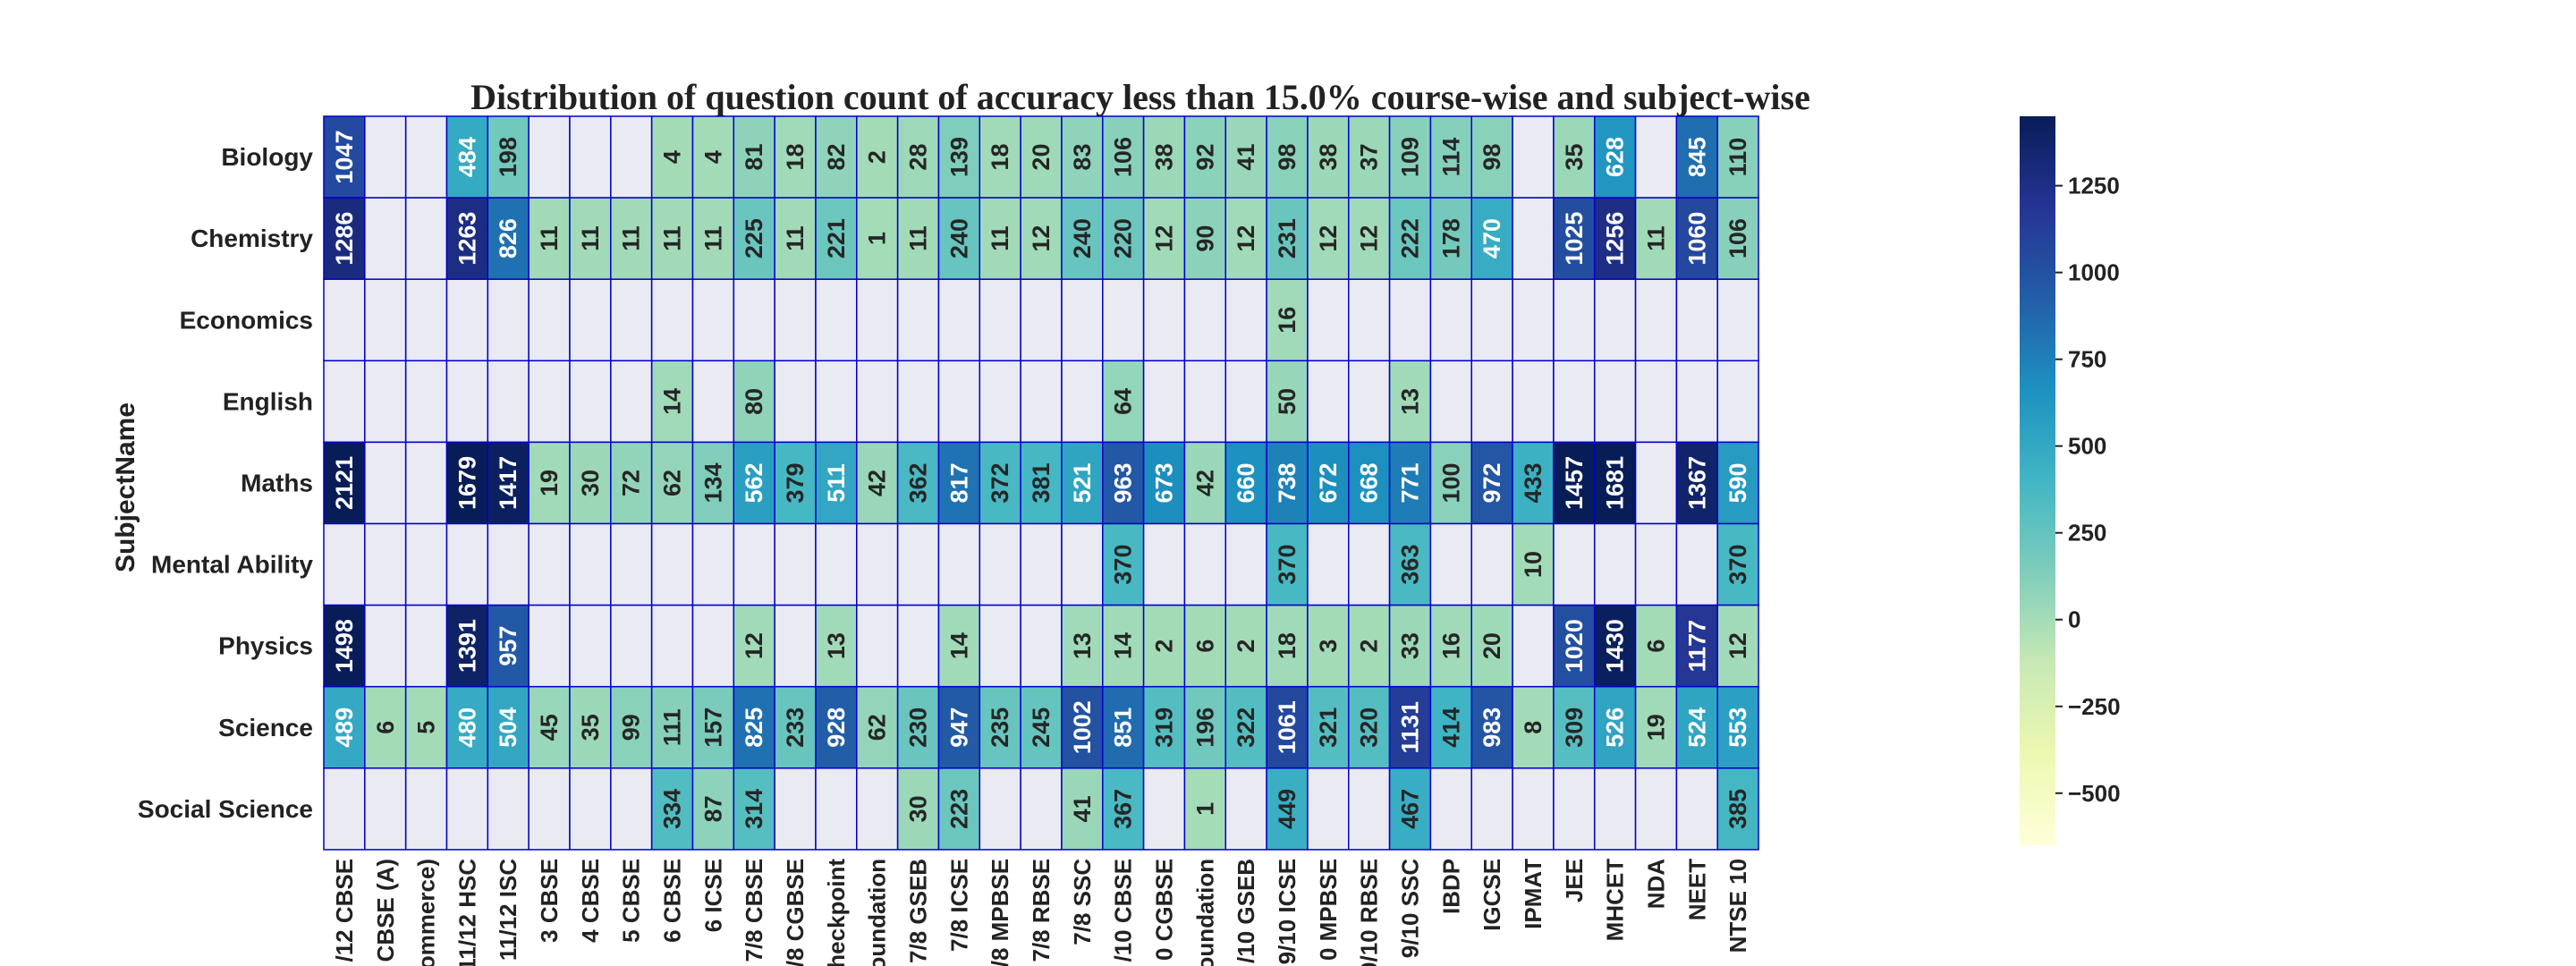 Image resolution: width=2576 pixels, height=966 pixels. What do you see at coordinates (344, 483) in the screenshot?
I see `cell-value-label: 2121` at bounding box center [344, 483].